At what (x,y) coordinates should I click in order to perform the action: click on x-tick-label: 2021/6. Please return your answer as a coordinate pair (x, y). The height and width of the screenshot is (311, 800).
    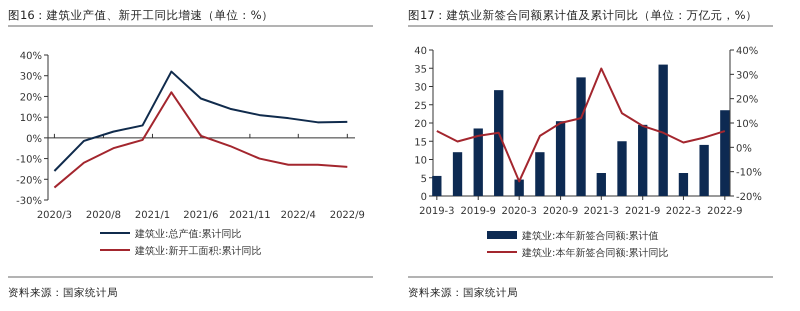
    Looking at the image, I should click on (200, 215).